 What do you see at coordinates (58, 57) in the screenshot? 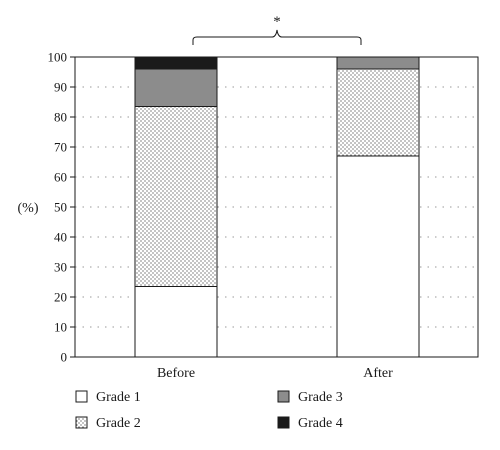
I see `y-tick-label-100: 100` at bounding box center [58, 57].